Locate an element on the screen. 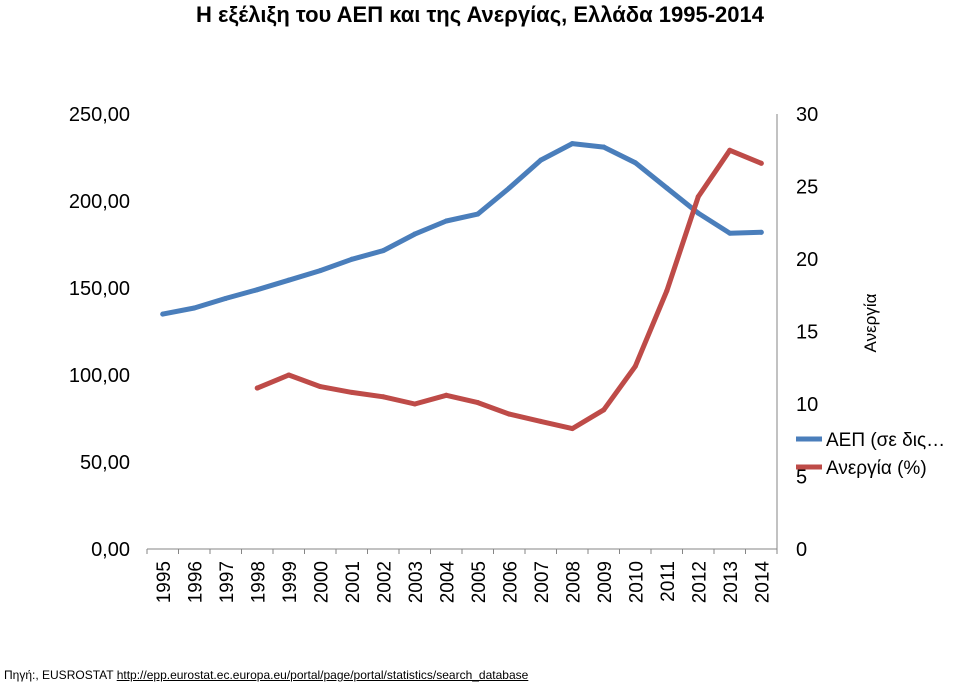 The width and height of the screenshot is (960, 684). right-tick-label: 0 is located at coordinates (801, 550).